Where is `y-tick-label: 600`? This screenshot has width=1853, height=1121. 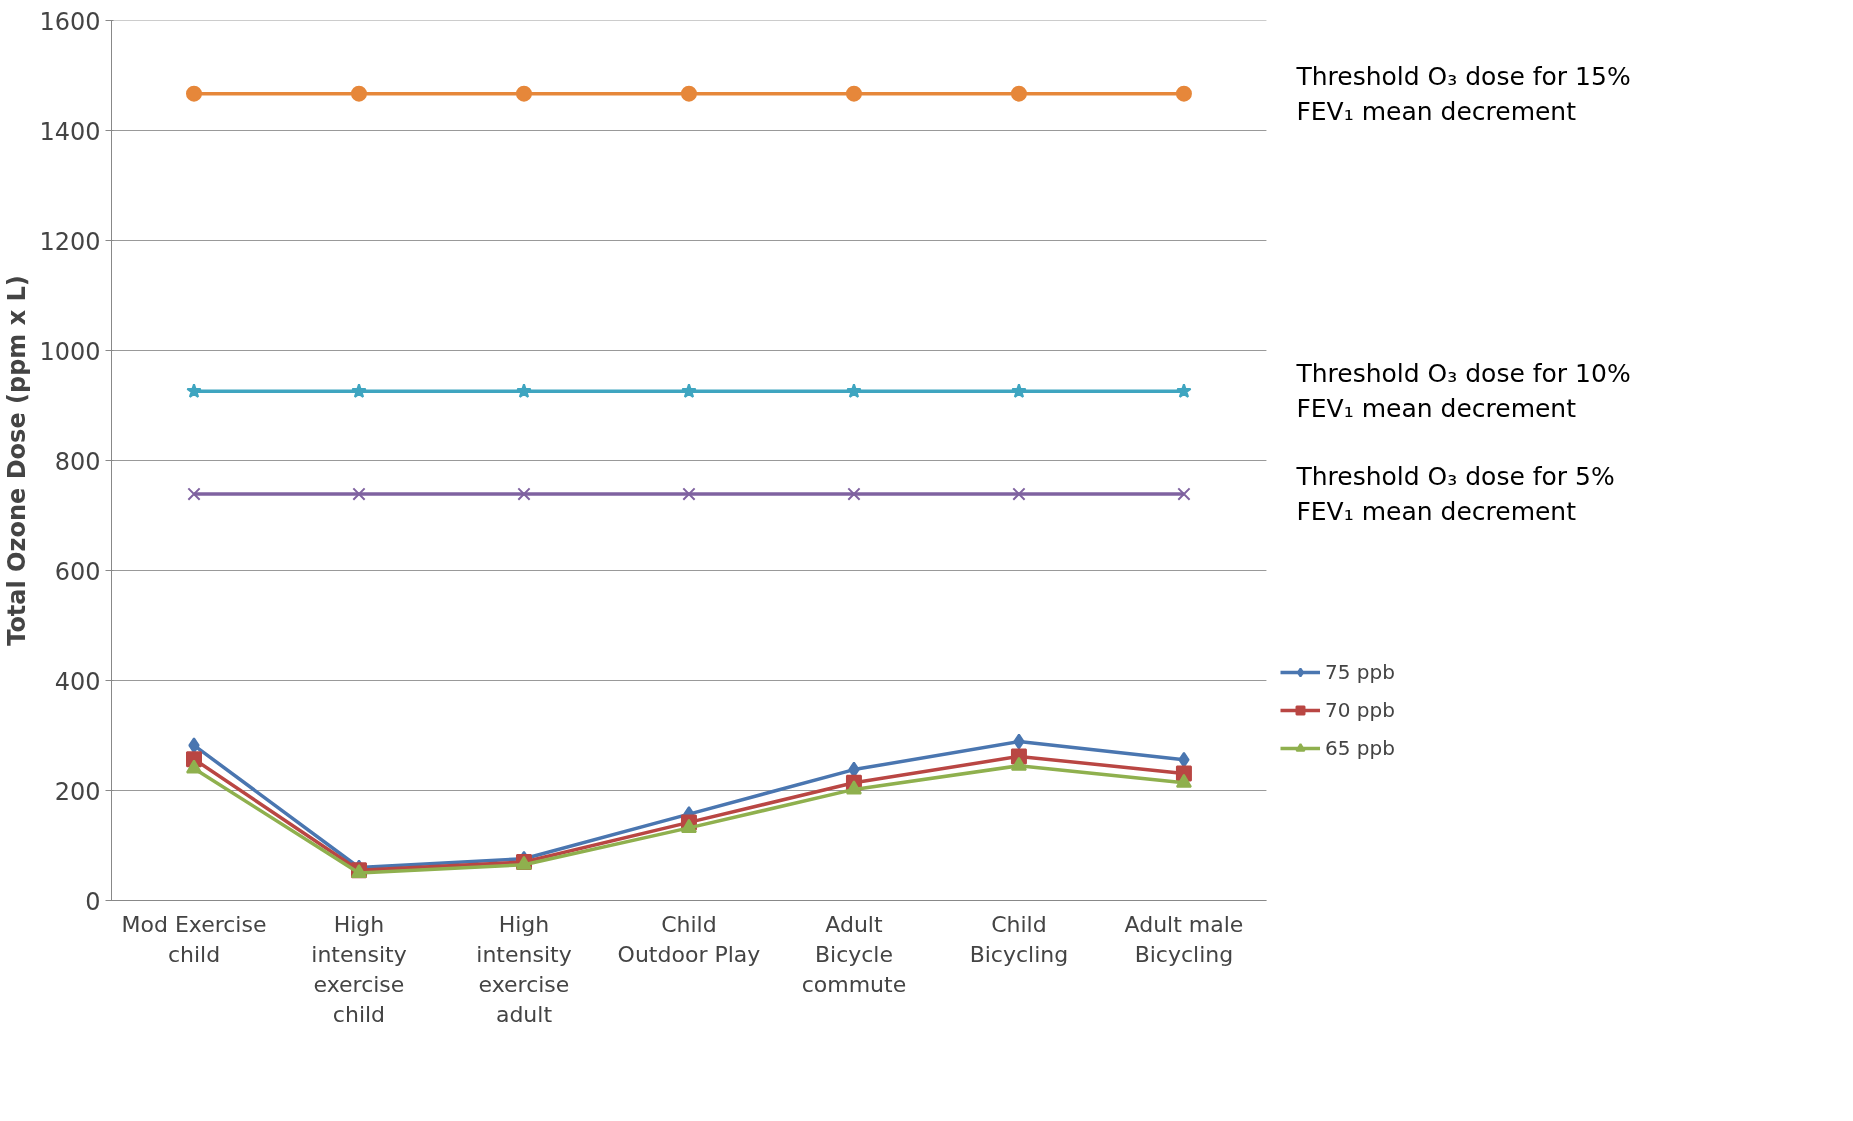
y-tick-label: 600 is located at coordinates (77, 571).